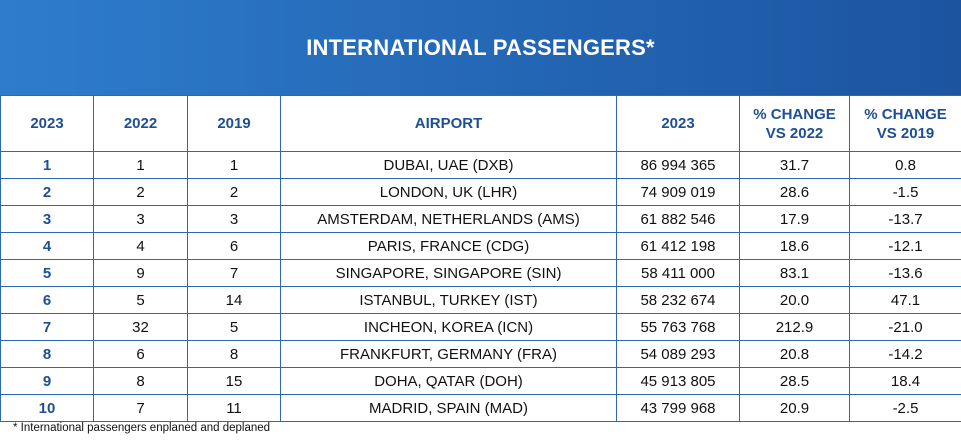  What do you see at coordinates (140, 300) in the screenshot?
I see `rank-2022-cell: 5` at bounding box center [140, 300].